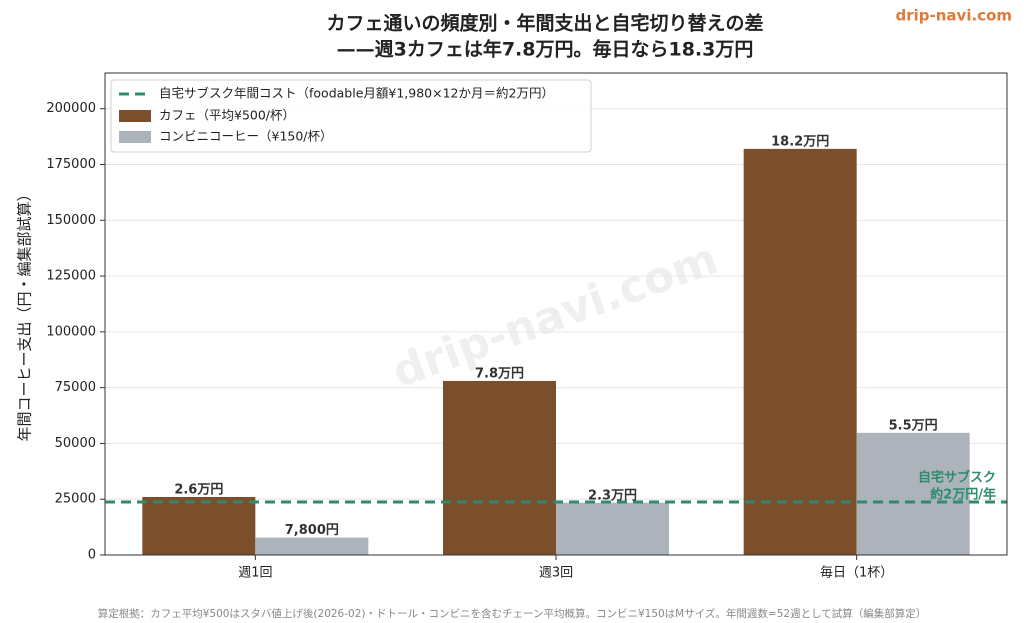  What do you see at coordinates (75, 387) in the screenshot?
I see `y-tick-label: 75000` at bounding box center [75, 387].